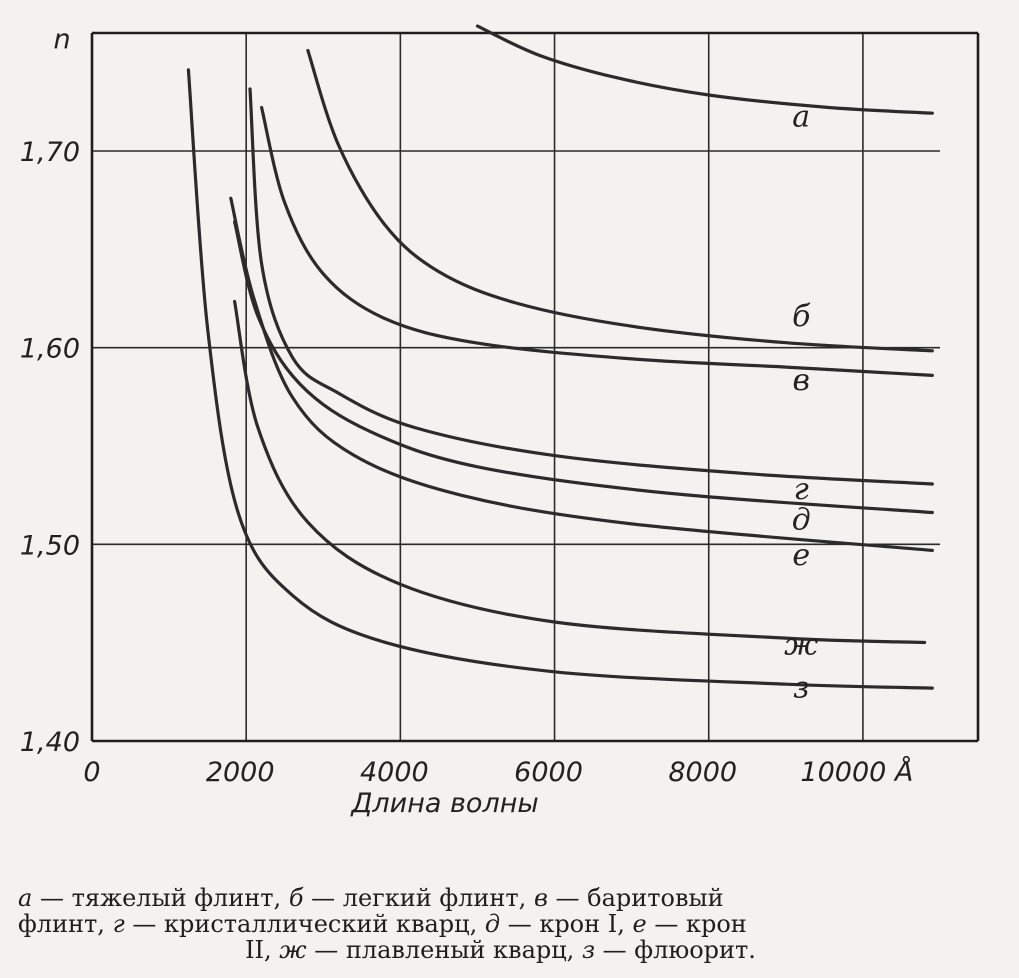 The width and height of the screenshot is (1019, 978). What do you see at coordinates (801, 489) in the screenshot?
I see `curve-label-4: г` at bounding box center [801, 489].